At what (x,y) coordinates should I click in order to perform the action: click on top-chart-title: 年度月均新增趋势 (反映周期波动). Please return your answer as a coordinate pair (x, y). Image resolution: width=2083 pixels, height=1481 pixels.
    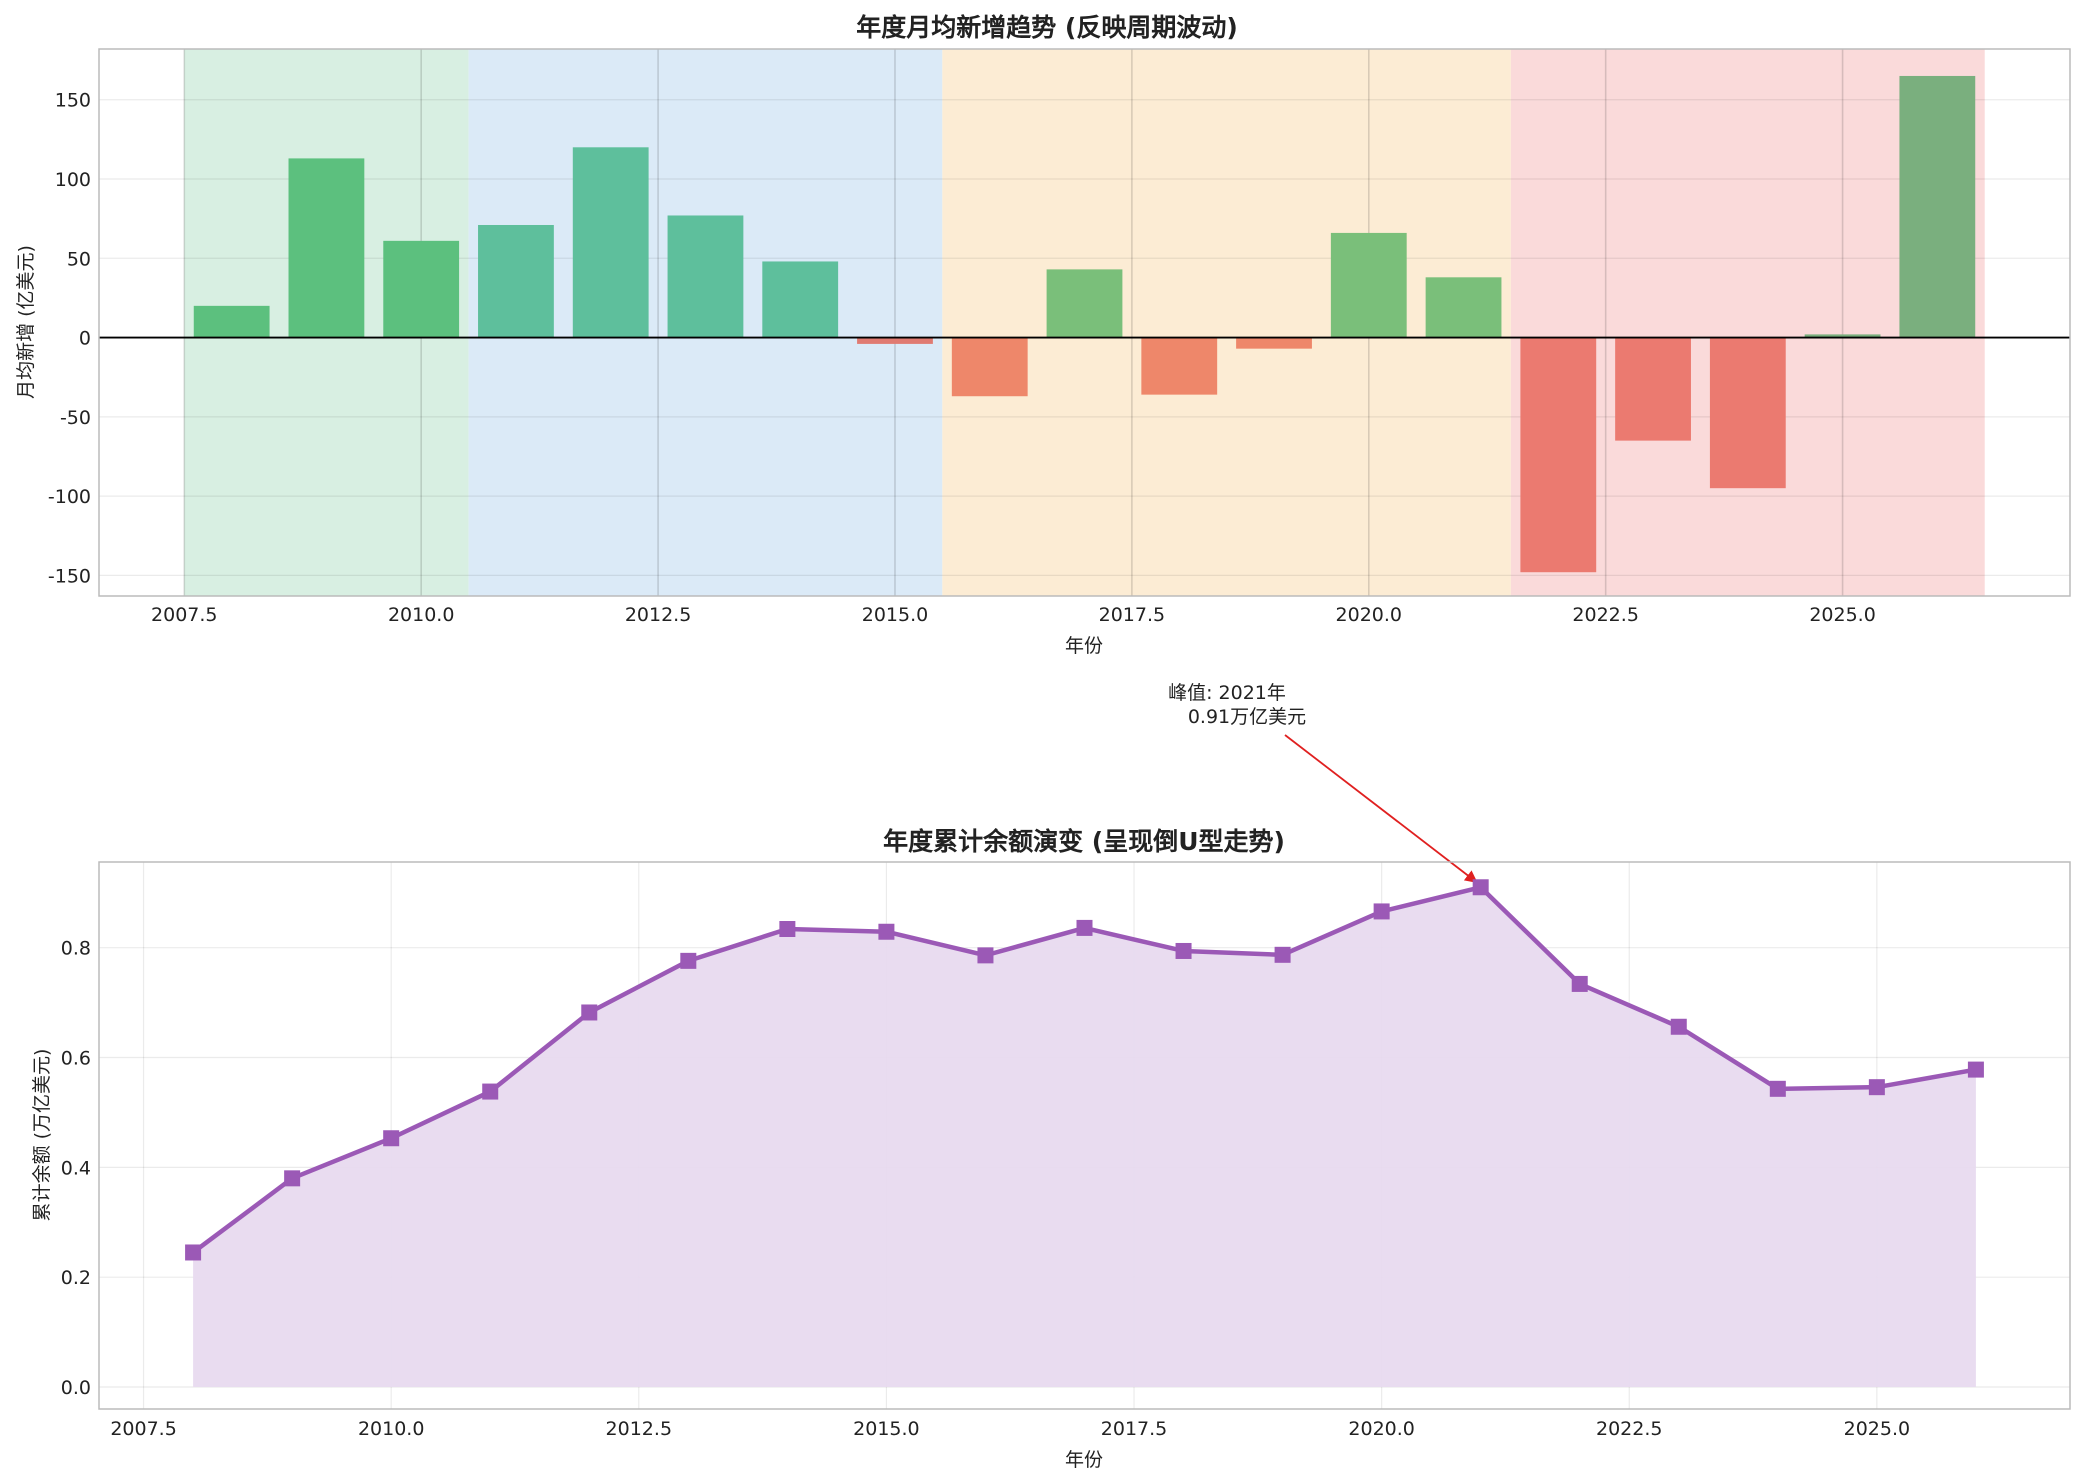
    Looking at the image, I should click on (1047, 27).